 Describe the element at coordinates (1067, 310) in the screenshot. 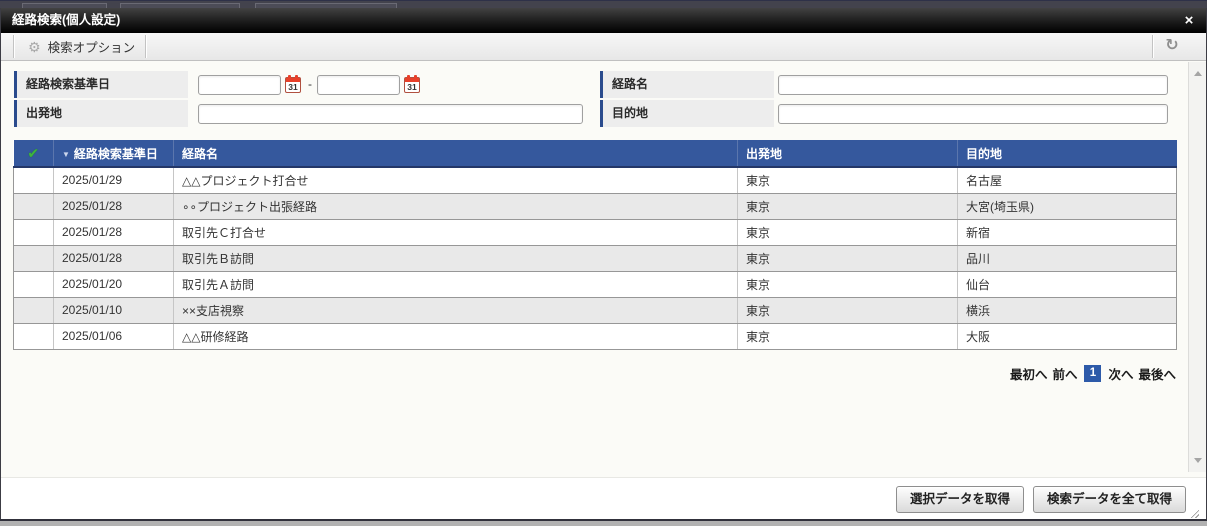

I see `row-destination: 横浜` at that location.